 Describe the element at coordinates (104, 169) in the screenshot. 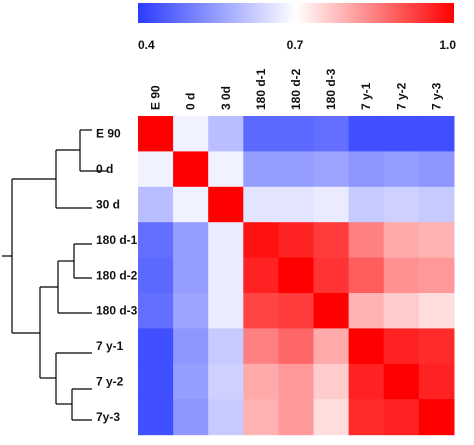

I see `row-label: 0 d` at that location.